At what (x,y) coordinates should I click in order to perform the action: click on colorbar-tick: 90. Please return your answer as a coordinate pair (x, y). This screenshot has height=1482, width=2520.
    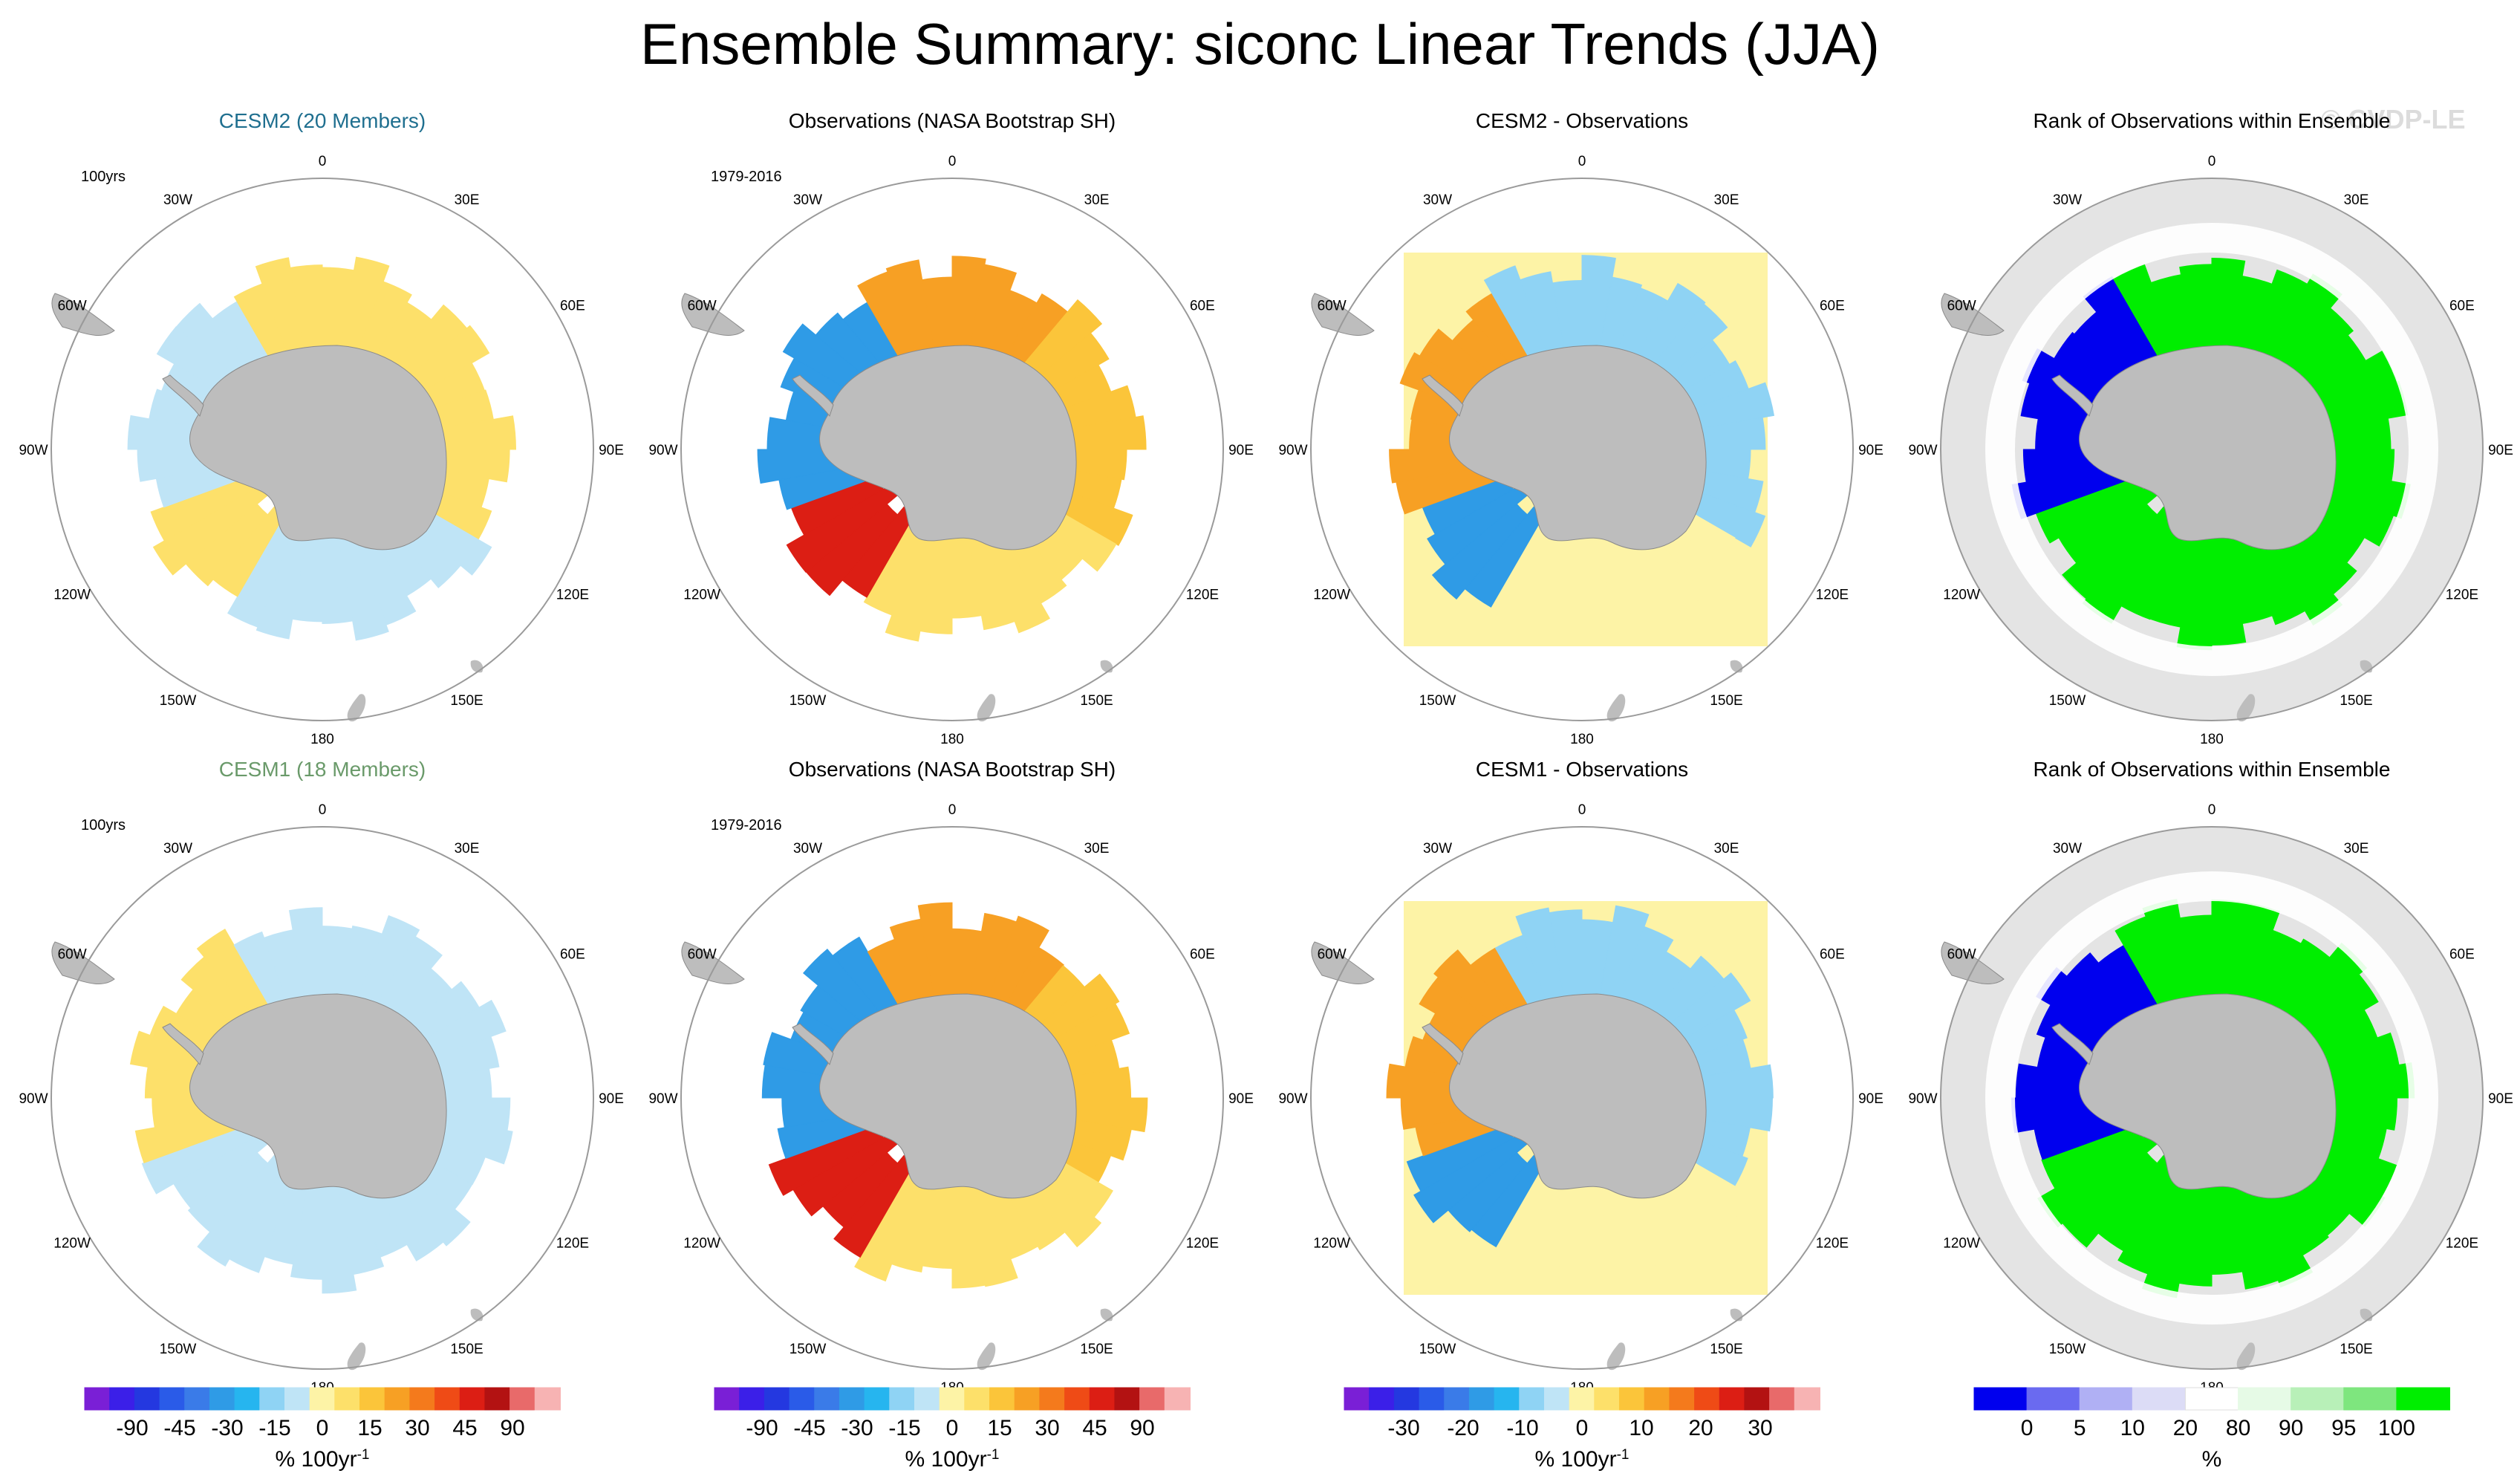
    Looking at the image, I should click on (2291, 1428).